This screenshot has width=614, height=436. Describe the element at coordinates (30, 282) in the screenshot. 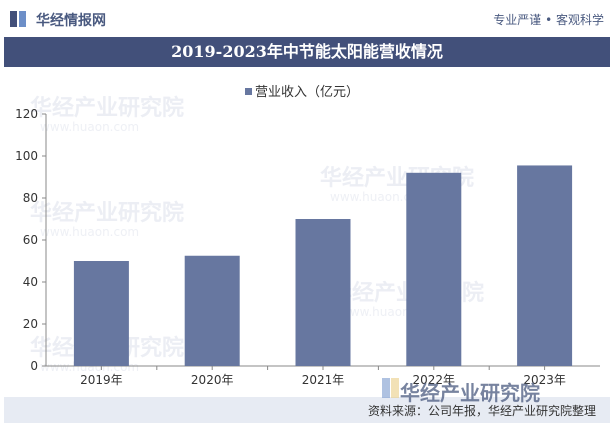

I see `y-tick-label: 40` at that location.